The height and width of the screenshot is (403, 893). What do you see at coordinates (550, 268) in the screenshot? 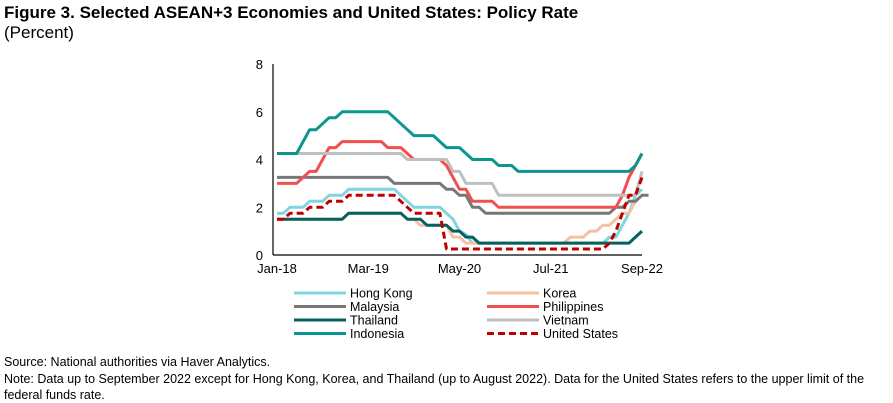
I see `x-tick-label: Jul-21` at bounding box center [550, 268].